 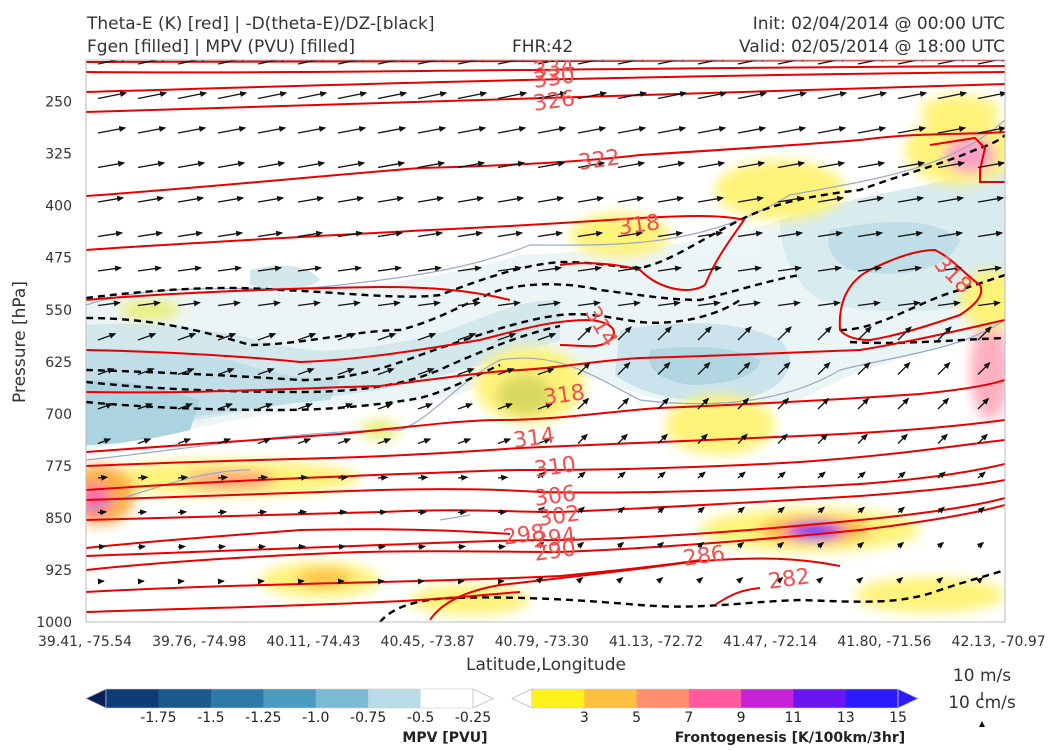 I want to click on forecast-hour: FHR:42, so click(x=543, y=47).